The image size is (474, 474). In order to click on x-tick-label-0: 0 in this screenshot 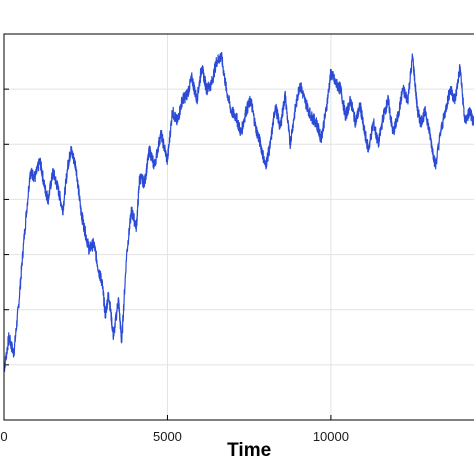, I will do `click(3, 436)`.